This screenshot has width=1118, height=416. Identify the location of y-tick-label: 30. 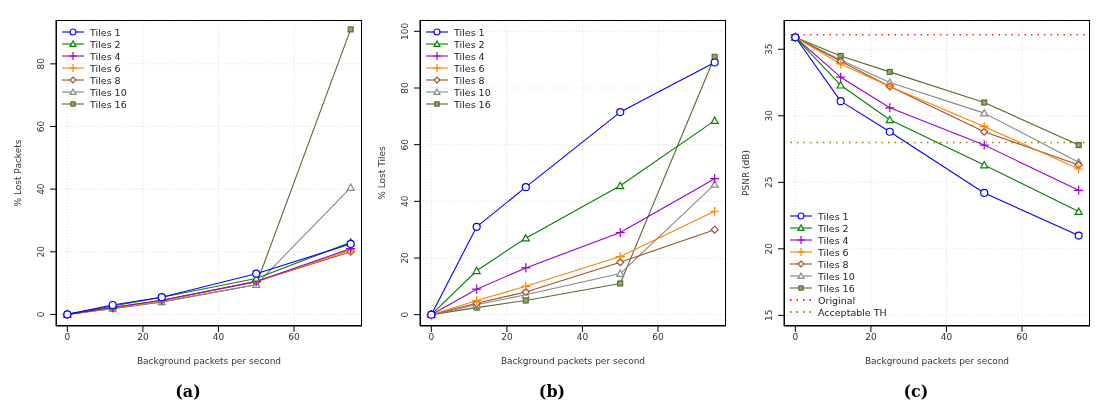
(769, 115).